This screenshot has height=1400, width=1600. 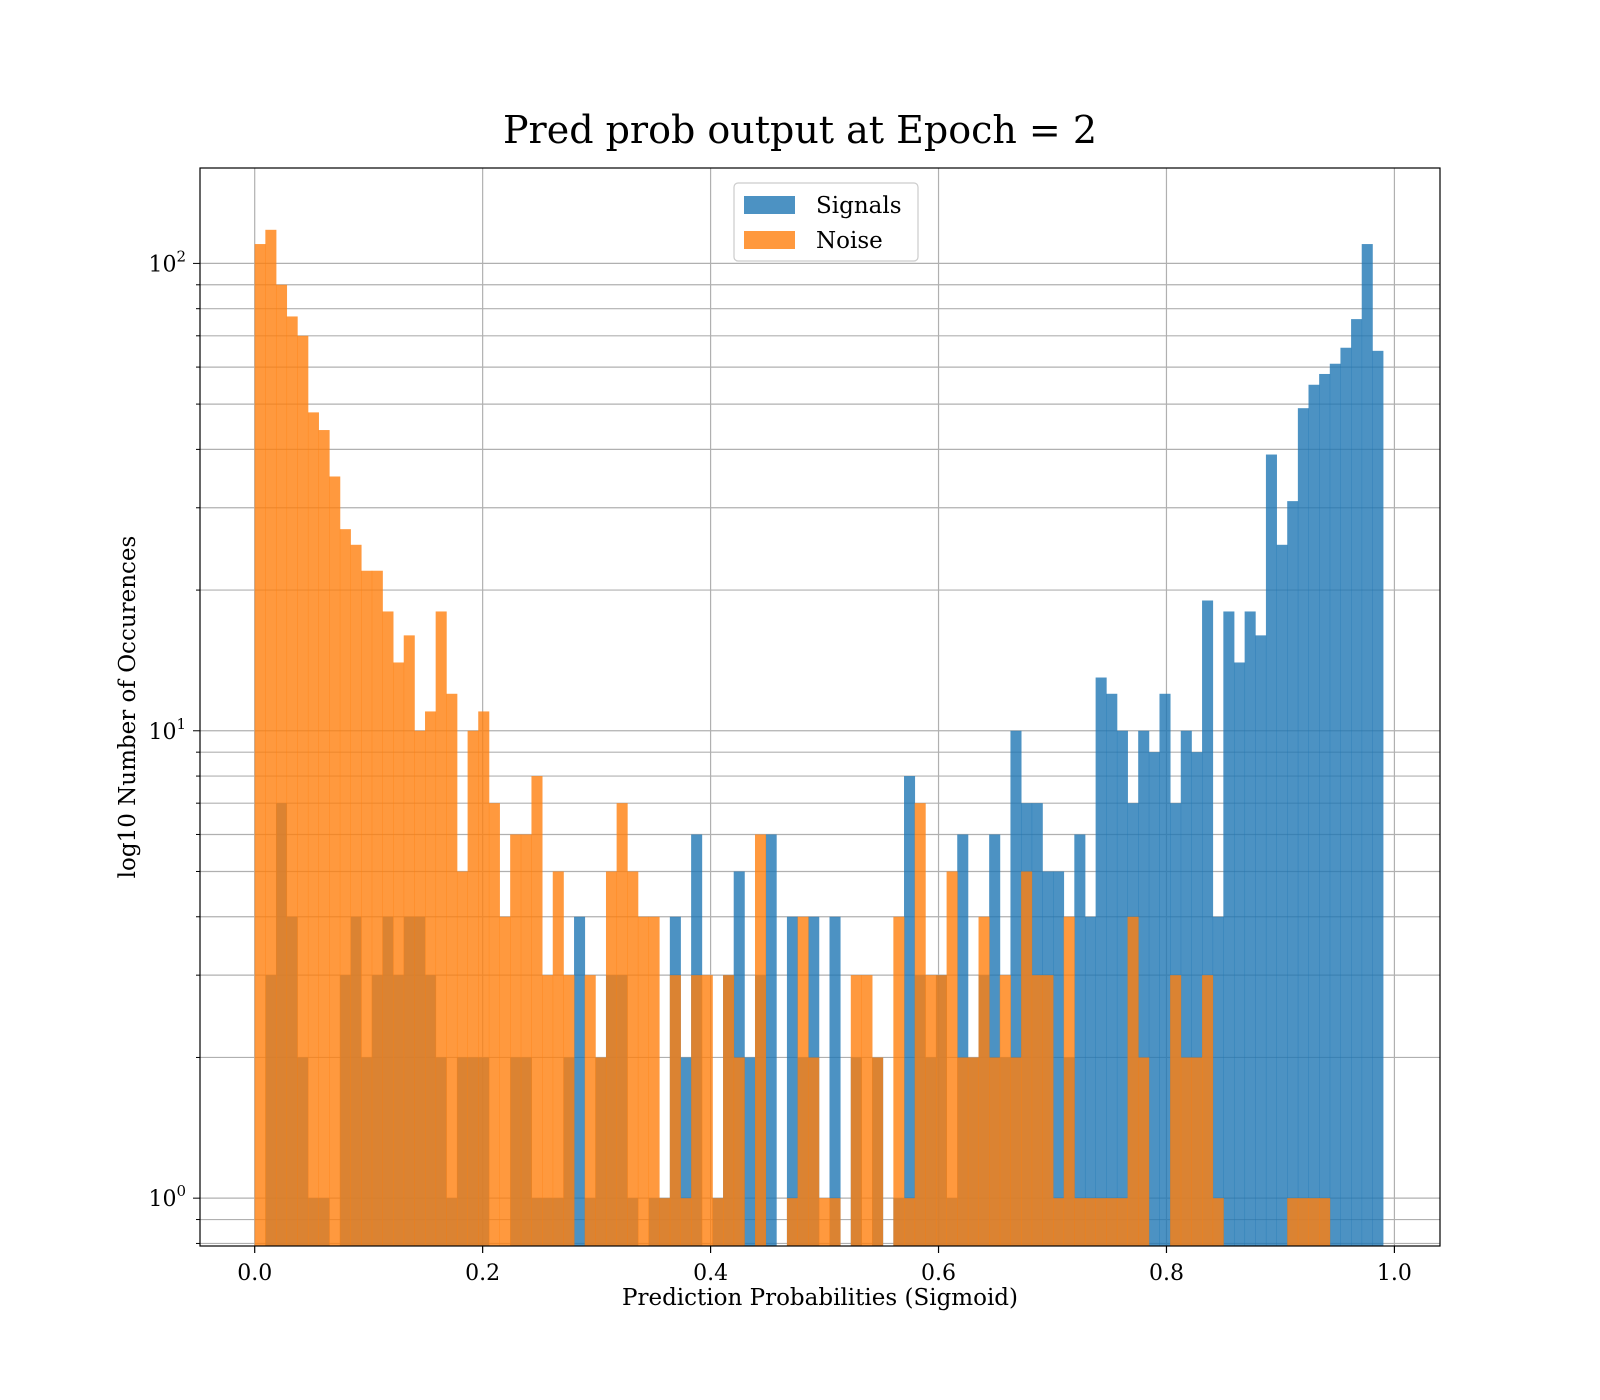 What do you see at coordinates (769, 205) in the screenshot?
I see `legend-swatch` at bounding box center [769, 205].